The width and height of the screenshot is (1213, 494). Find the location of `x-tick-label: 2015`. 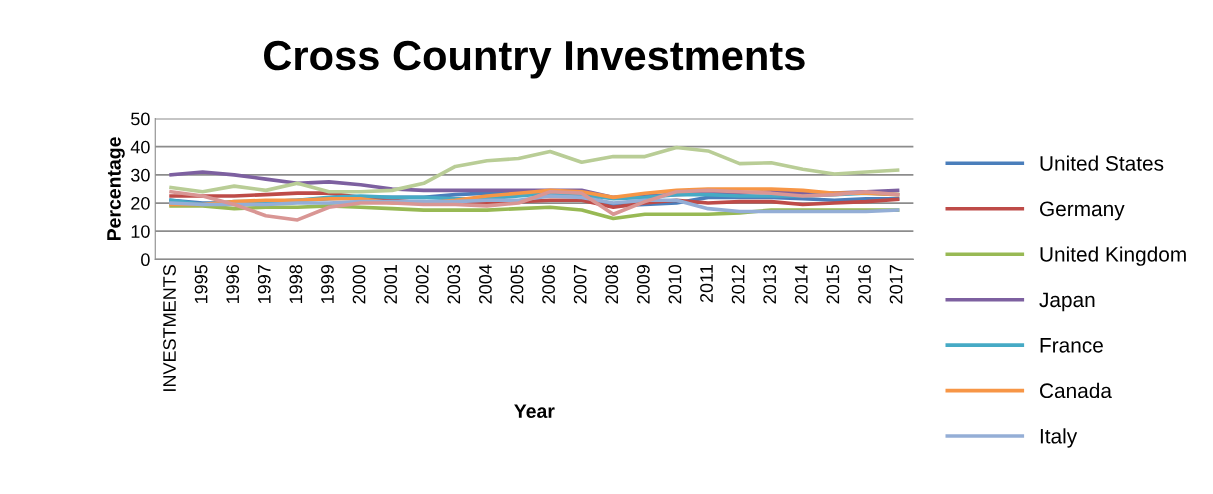

x-tick-label: 2015 is located at coordinates (833, 284).